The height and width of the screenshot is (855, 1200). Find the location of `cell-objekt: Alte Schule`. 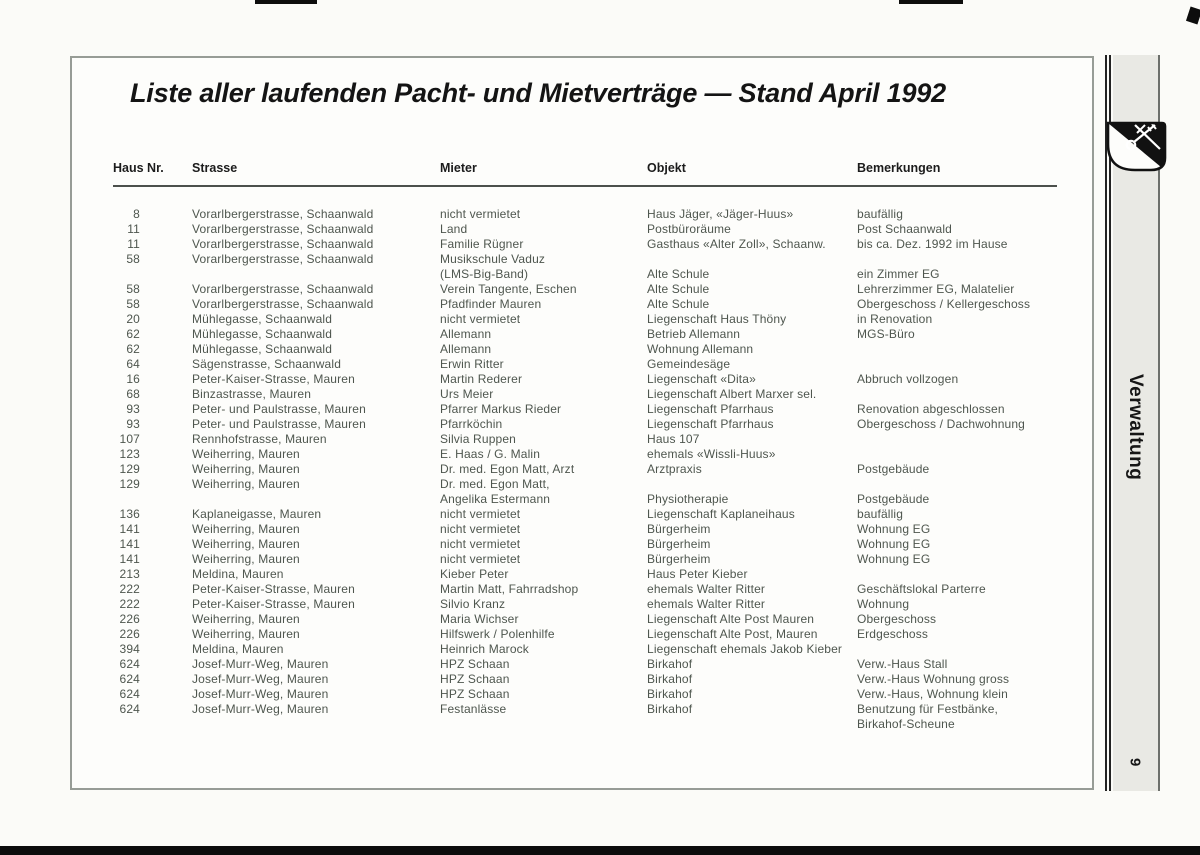

cell-objekt: Alte Schule is located at coordinates (678, 289).